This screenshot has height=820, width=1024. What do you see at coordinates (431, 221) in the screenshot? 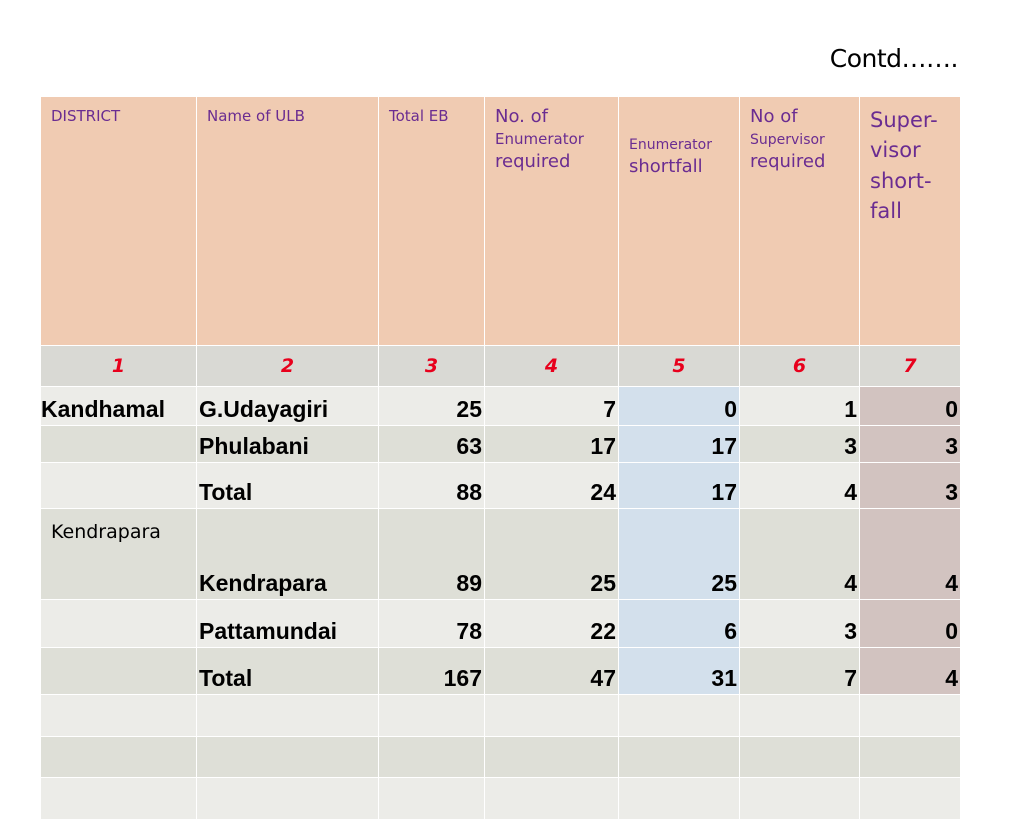
I see `header-total-eb: Total EB` at bounding box center [431, 221].